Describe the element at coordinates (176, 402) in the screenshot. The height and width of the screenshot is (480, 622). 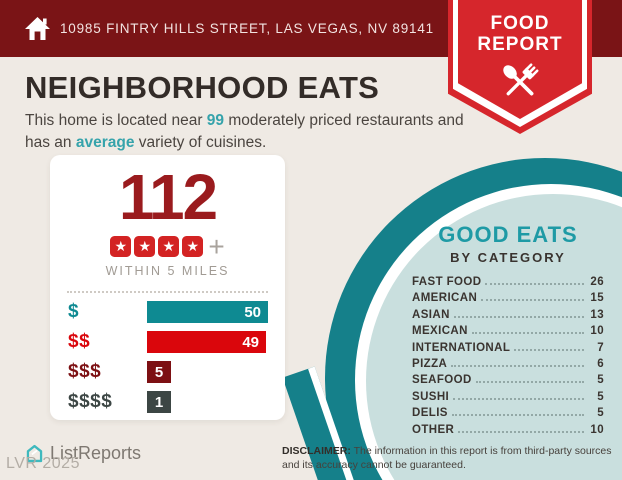
I see `price-tier-row: $$$$ 1` at that location.